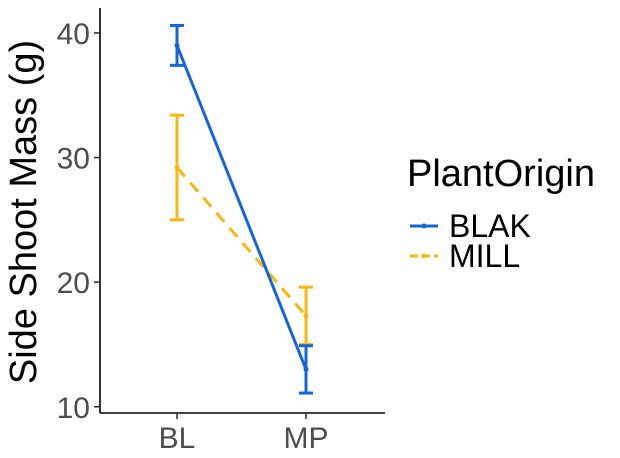 Image resolution: width=620 pixels, height=458 pixels. Describe the element at coordinates (73, 34) in the screenshot. I see `y-tick-label: 40` at that location.